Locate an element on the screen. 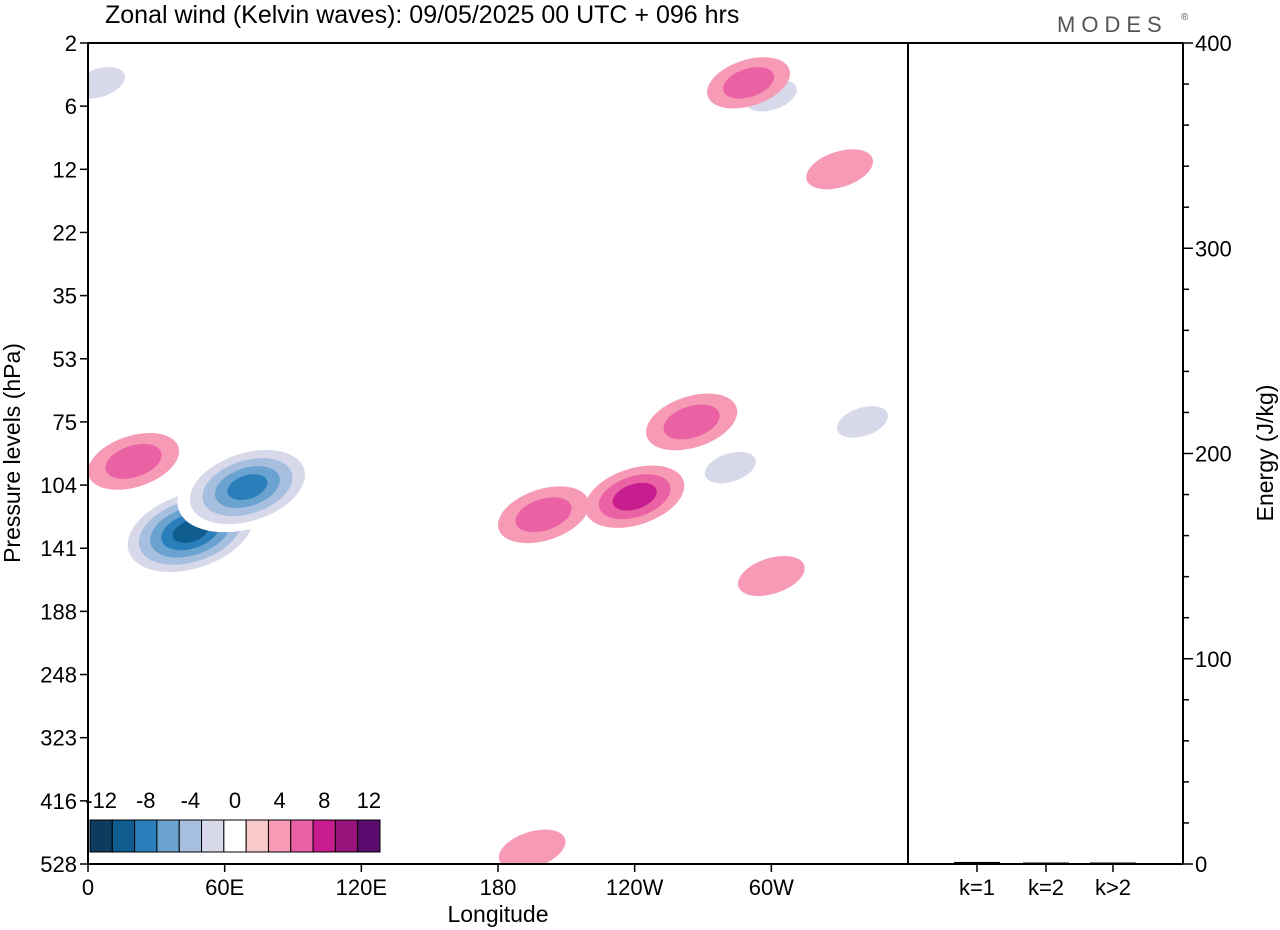  energy-bars: k=1 k=2 k>2 is located at coordinates (1045, 880).